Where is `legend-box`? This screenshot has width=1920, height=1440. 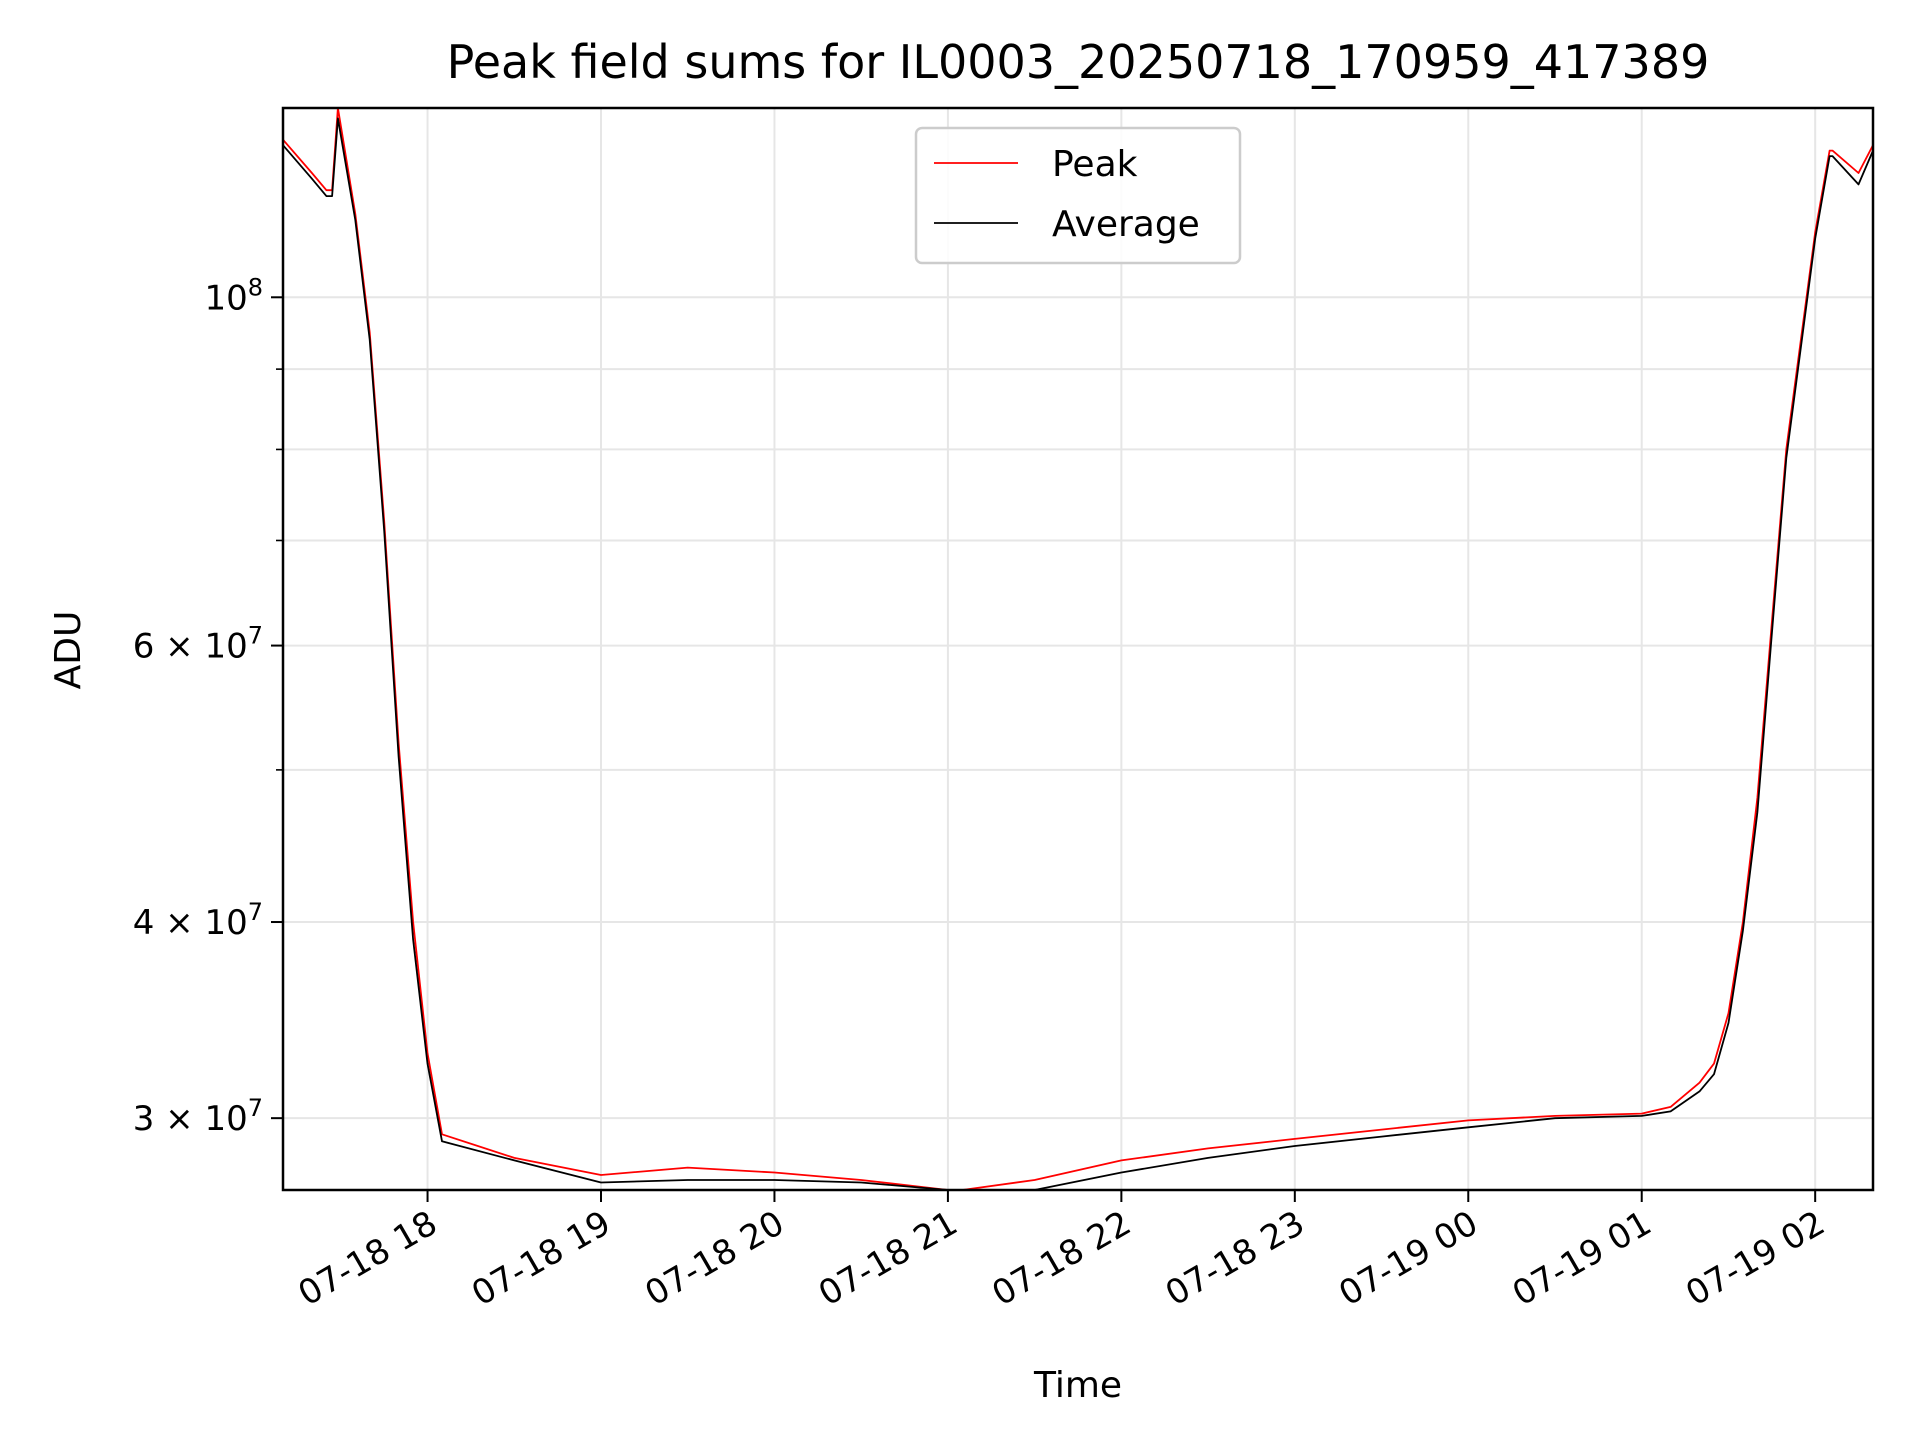
legend-box is located at coordinates (1078, 195).